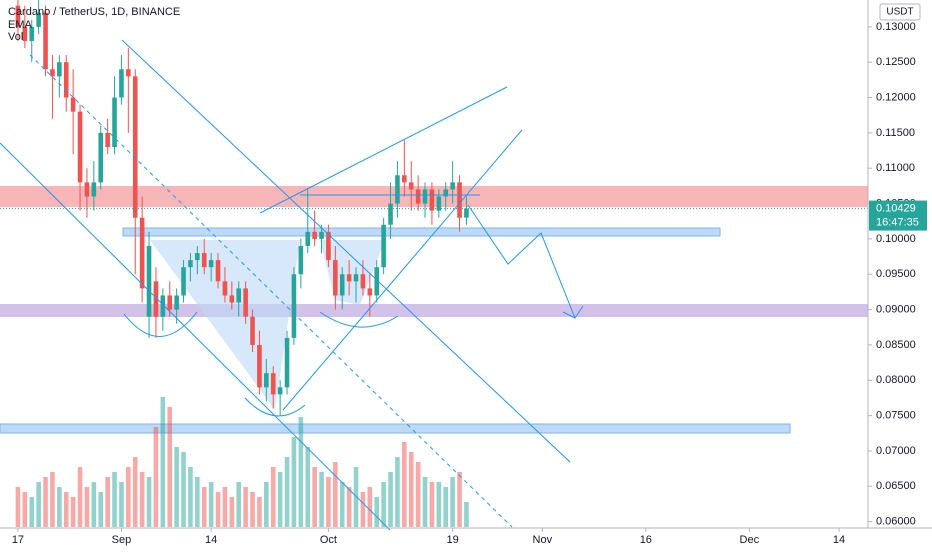 The height and width of the screenshot is (555, 932). I want to click on y-tick-label: 0.11000, so click(895, 168).